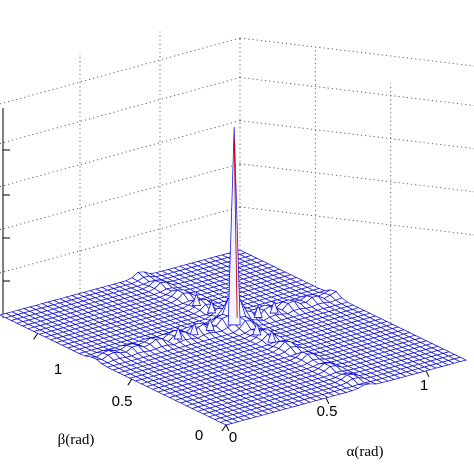  I want to click on x-tick-label-0: 0, so click(233, 437).